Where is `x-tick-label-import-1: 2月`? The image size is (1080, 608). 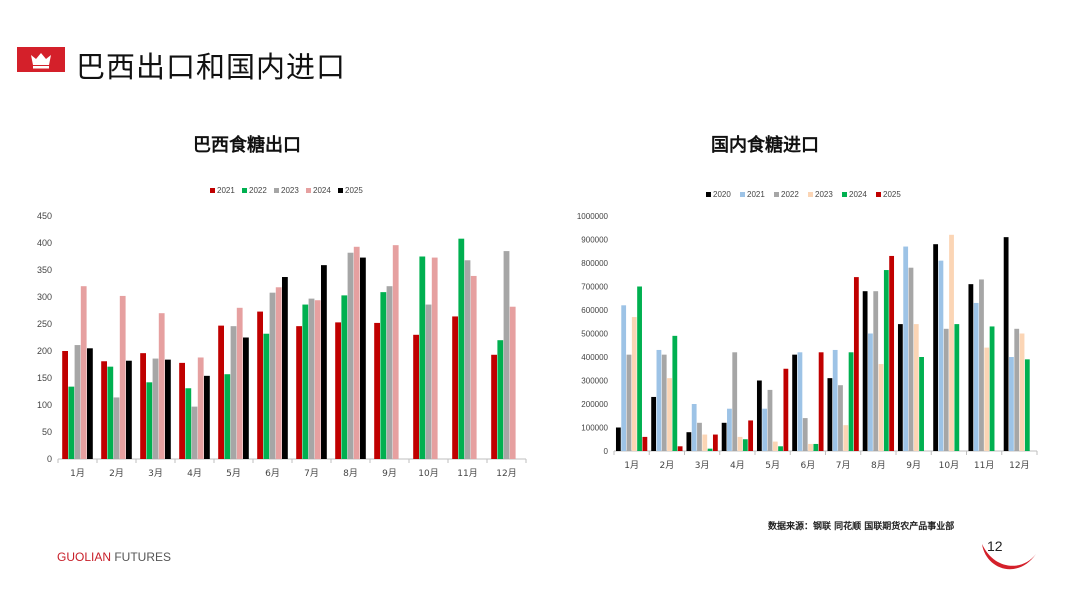 x-tick-label-import-1: 2月 is located at coordinates (667, 465).